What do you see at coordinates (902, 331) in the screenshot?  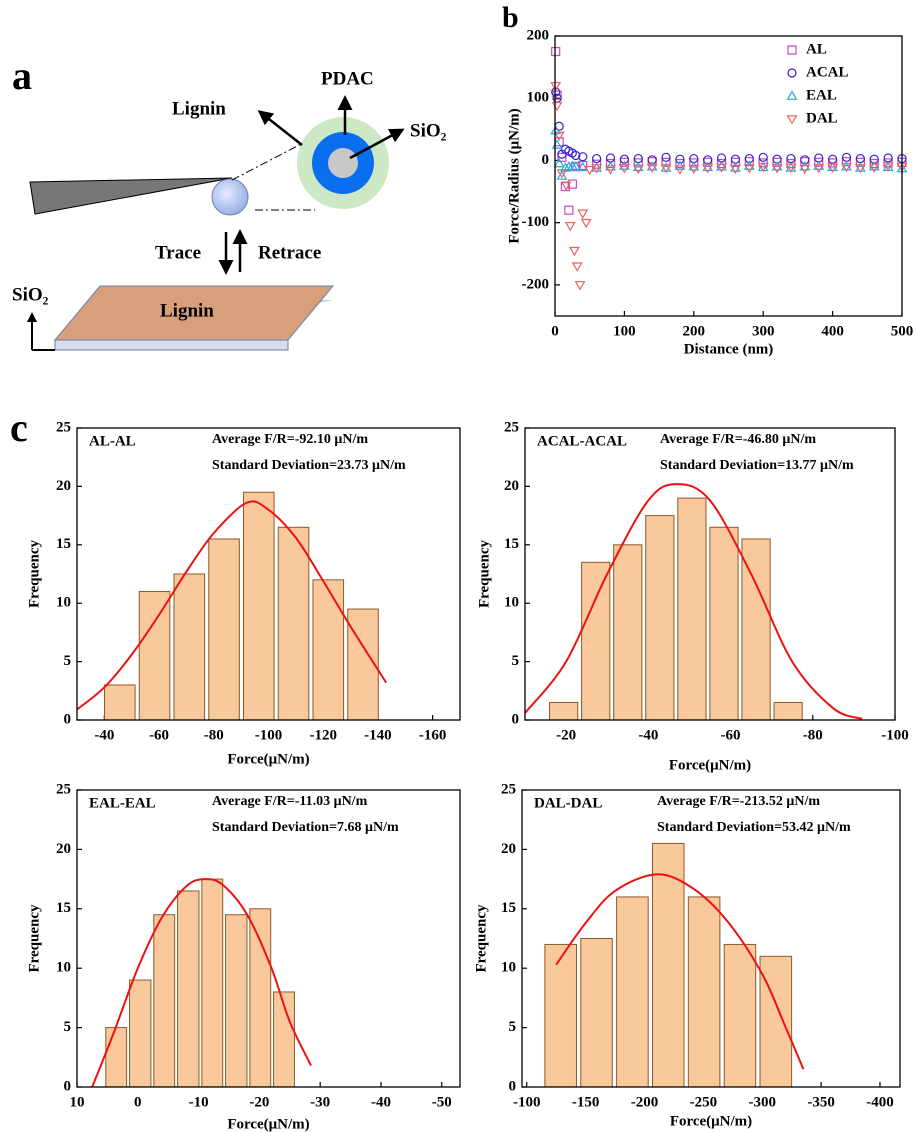 I see `x-tick-label: 500` at bounding box center [902, 331].